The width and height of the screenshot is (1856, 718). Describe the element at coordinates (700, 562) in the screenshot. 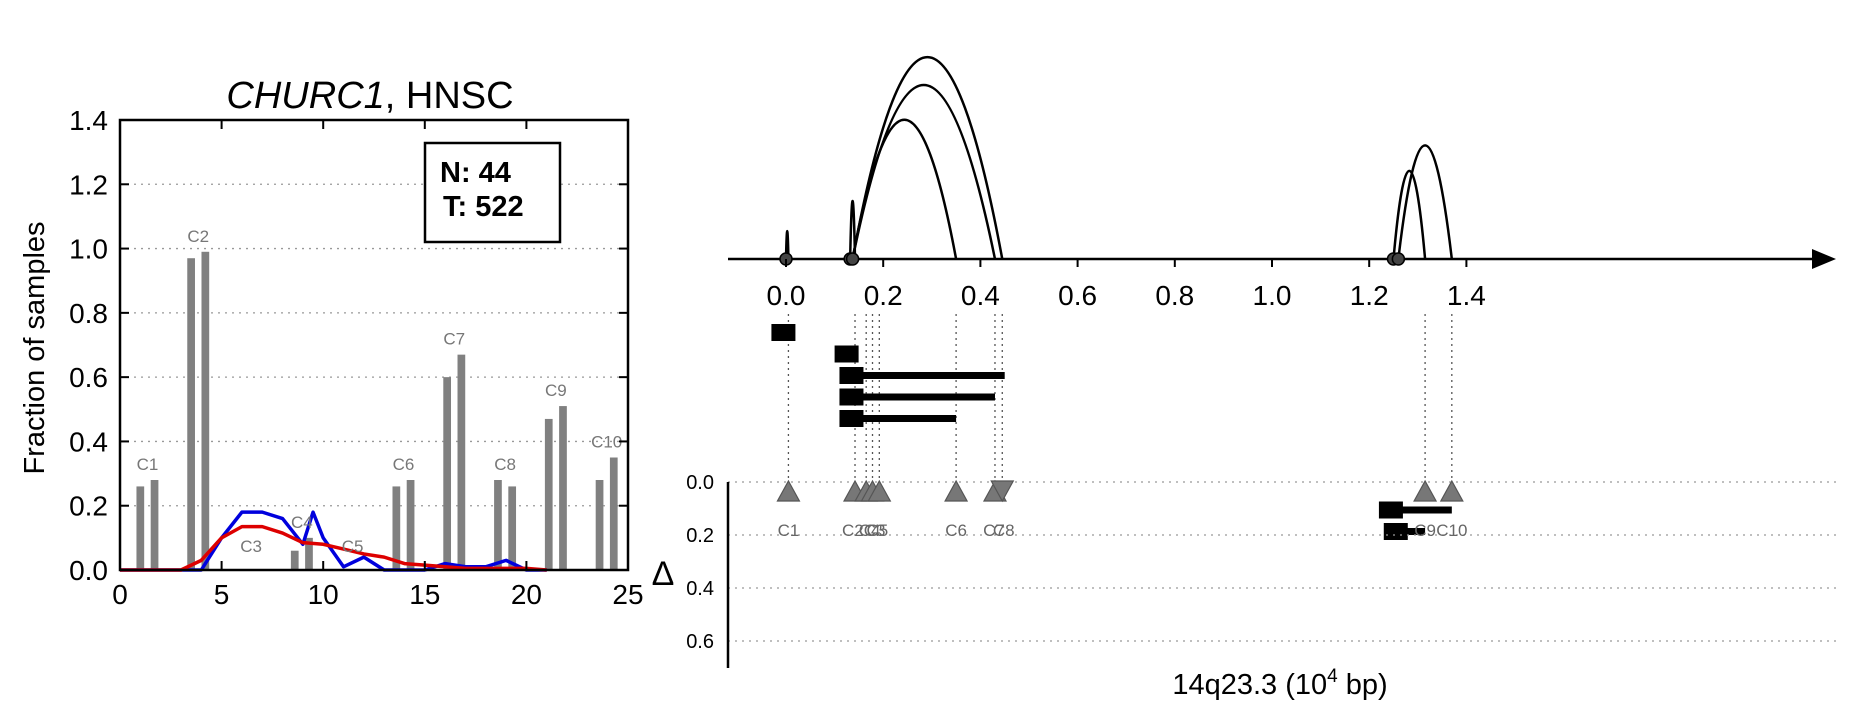

I see `delta-ticks: 0.0 0.2 0.4 0.6` at that location.